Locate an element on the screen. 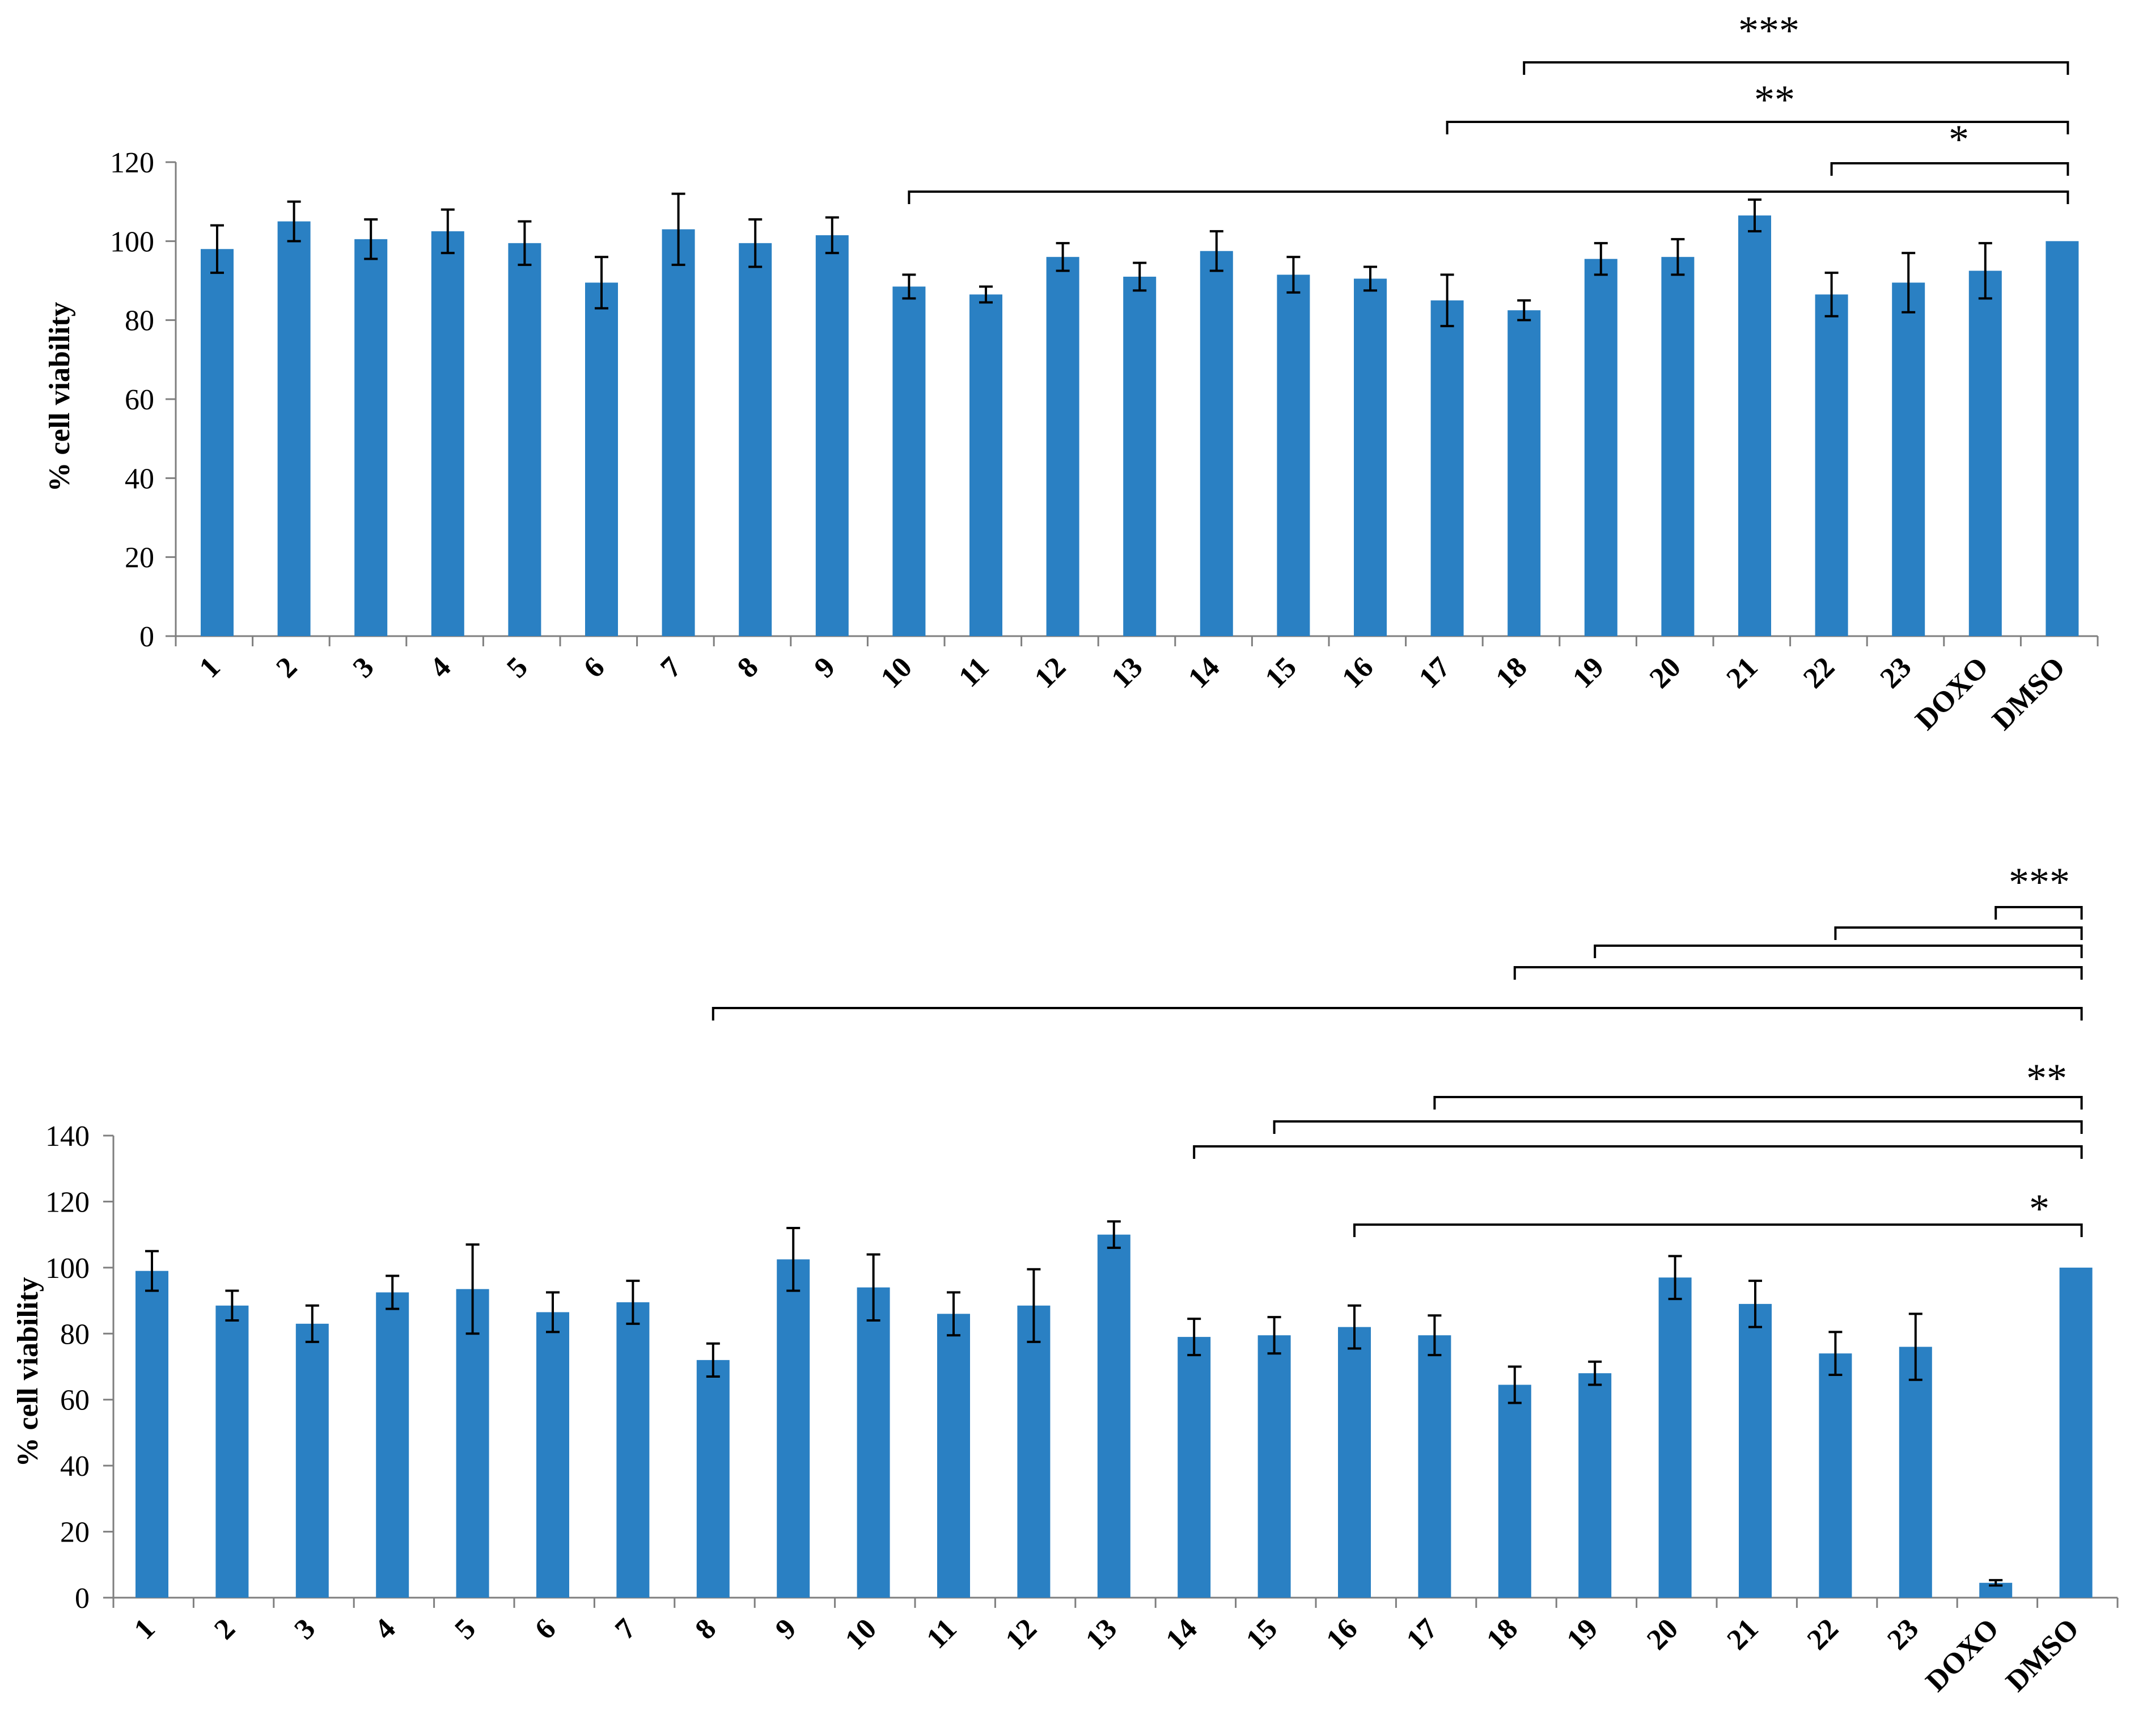 The image size is (2130, 1736). y-tick-label: 120 is located at coordinates (67, 1202).